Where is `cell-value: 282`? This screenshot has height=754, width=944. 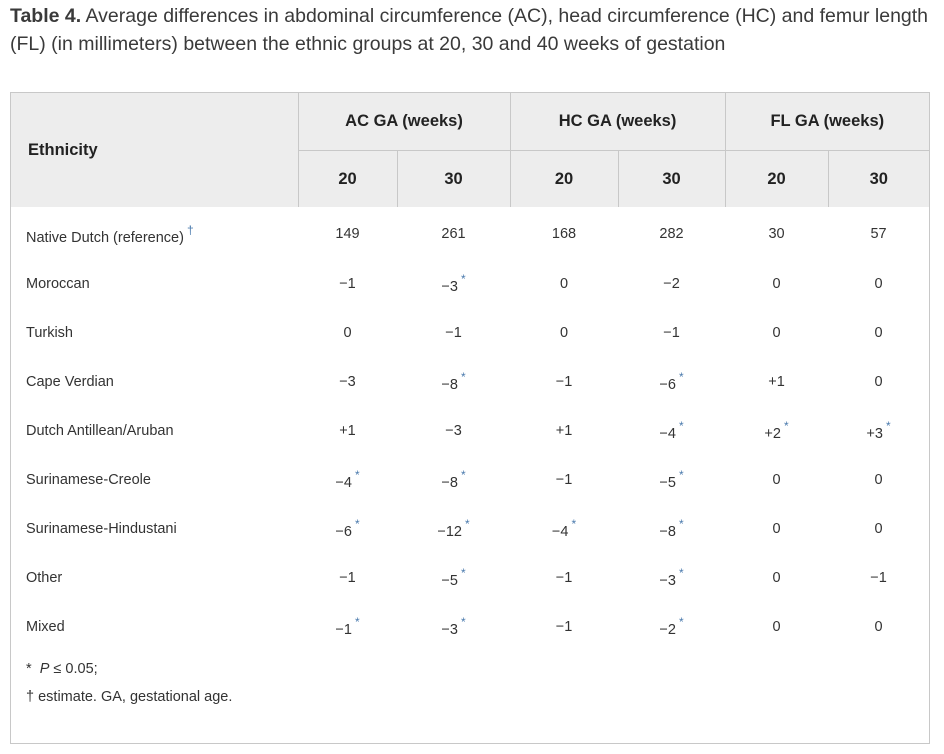 cell-value: 282 is located at coordinates (671, 234).